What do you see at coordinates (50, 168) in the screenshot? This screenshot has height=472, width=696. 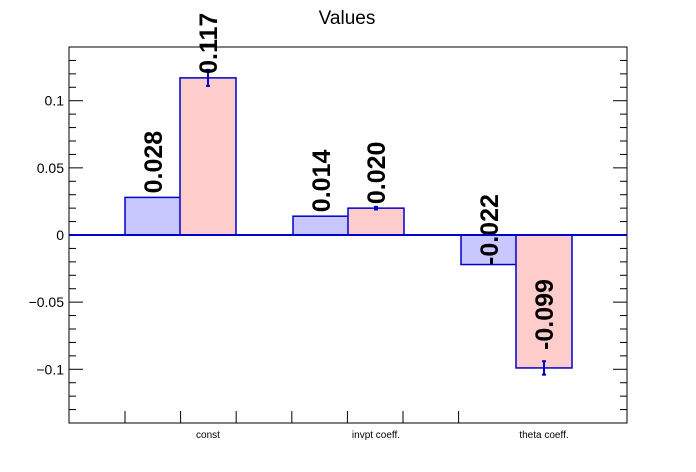 I see `y-tick-label: 0.05` at bounding box center [50, 168].